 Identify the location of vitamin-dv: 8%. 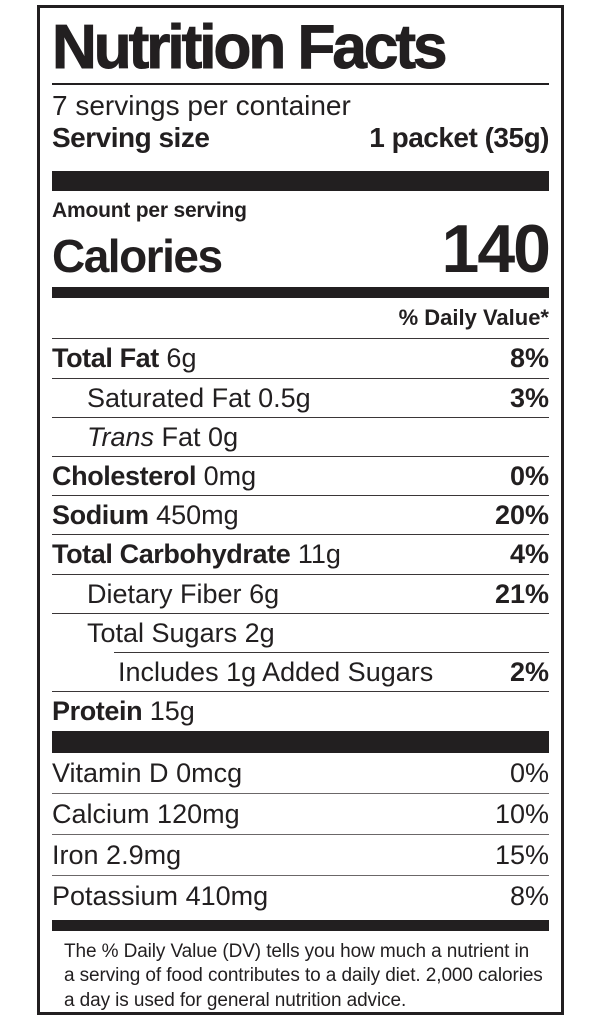
(529, 896).